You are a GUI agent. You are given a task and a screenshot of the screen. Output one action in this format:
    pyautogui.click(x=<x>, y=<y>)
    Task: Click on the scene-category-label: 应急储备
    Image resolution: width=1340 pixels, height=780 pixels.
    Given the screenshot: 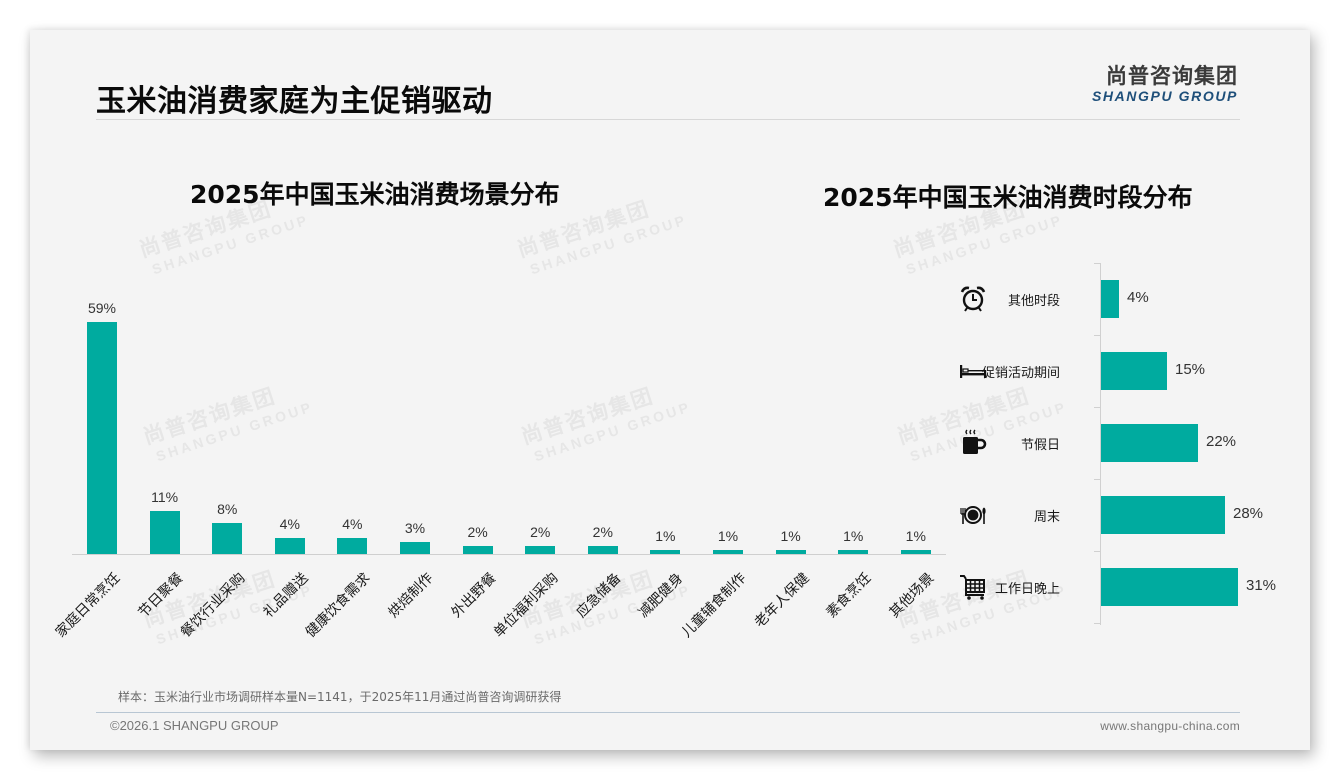 What is the action you would take?
    pyautogui.click(x=599, y=596)
    